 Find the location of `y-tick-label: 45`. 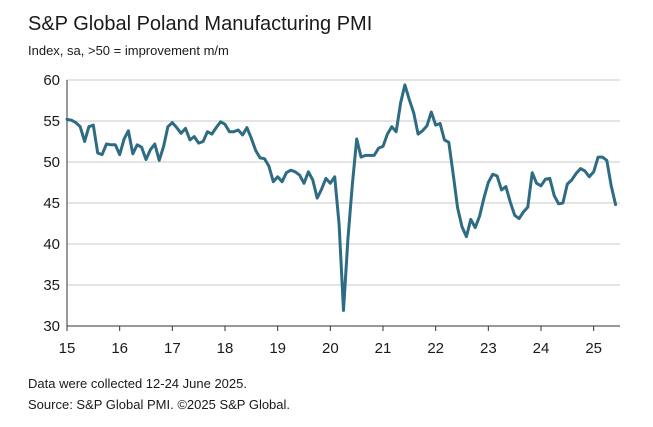

y-tick-label: 45 is located at coordinates (51, 203).